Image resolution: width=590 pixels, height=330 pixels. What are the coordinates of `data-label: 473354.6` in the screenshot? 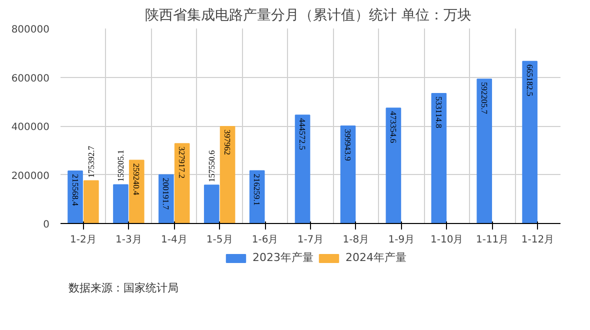 It's located at (393, 127).